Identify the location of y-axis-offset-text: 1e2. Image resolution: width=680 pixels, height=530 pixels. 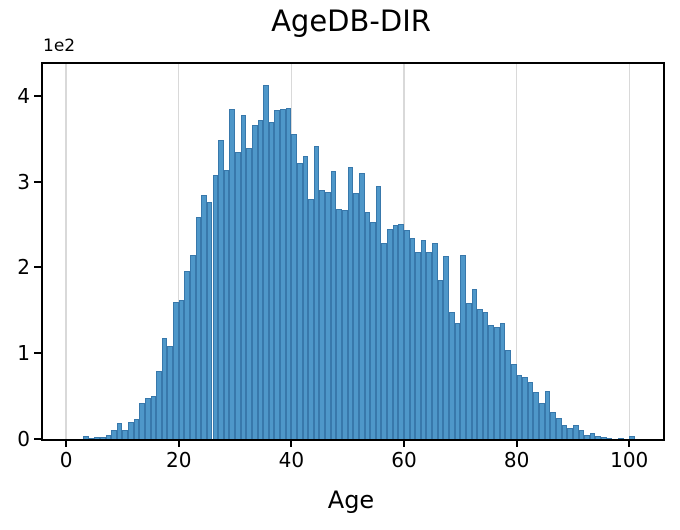
(59, 46).